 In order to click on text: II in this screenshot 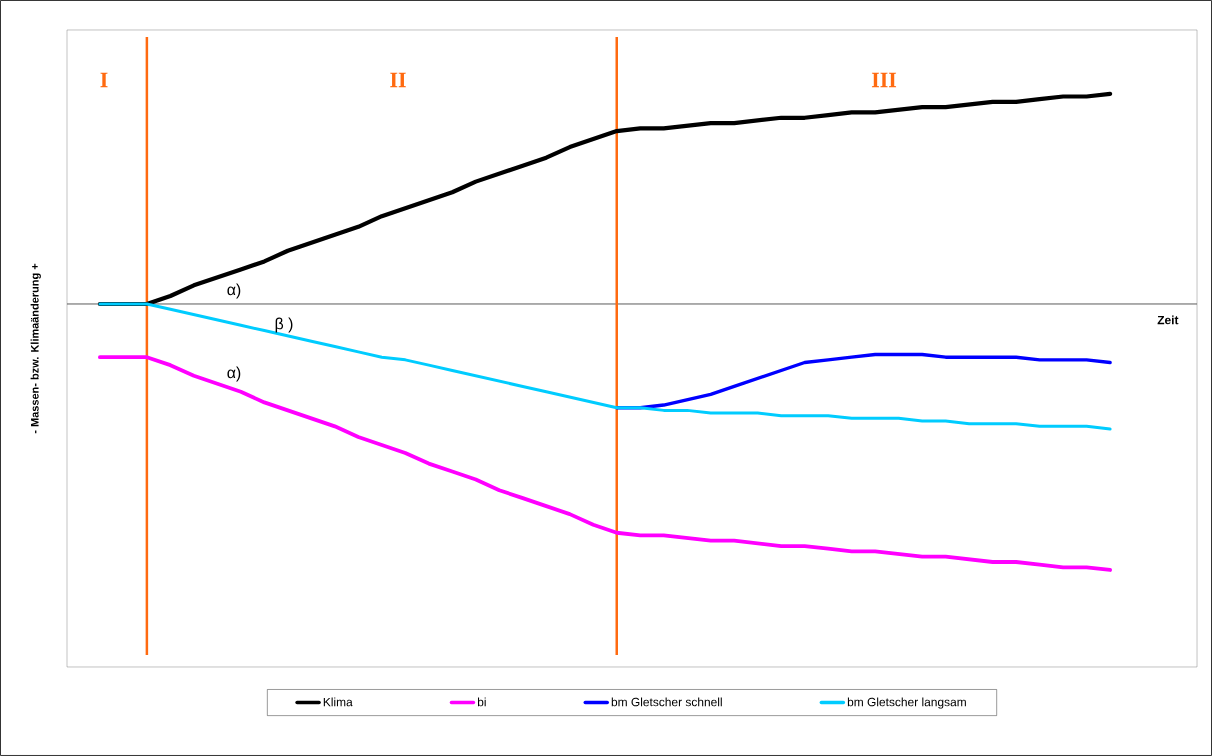, I will do `click(398, 80)`.